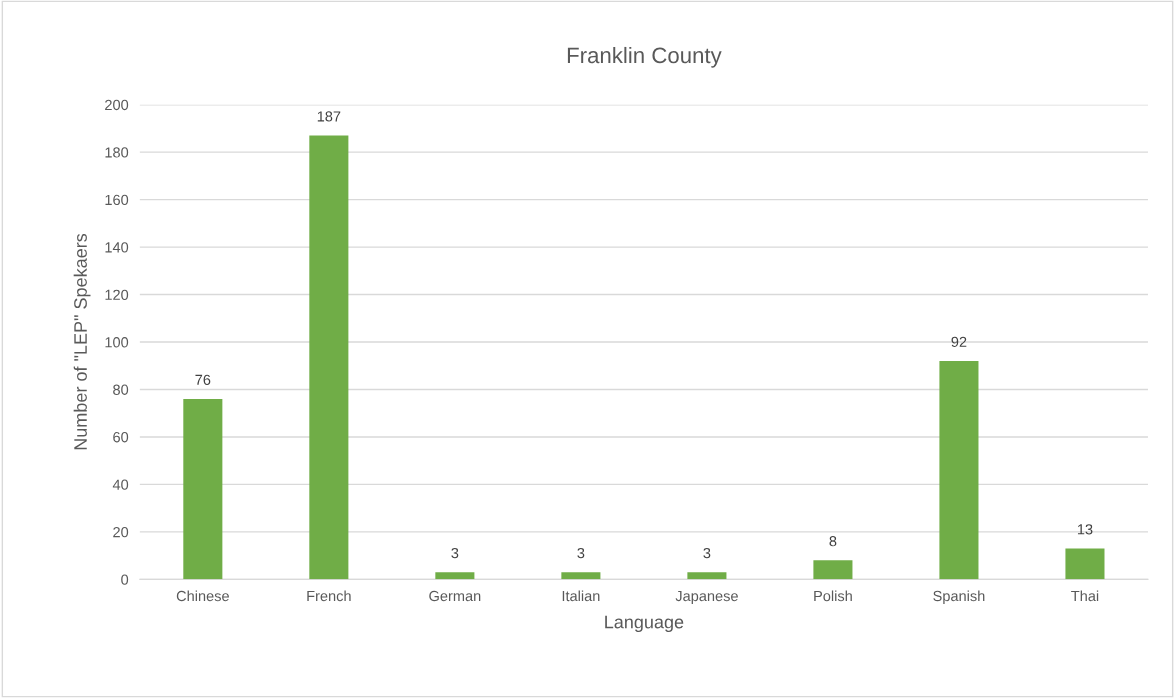 The image size is (1175, 698). I want to click on y-tick-label: 200, so click(117, 105).